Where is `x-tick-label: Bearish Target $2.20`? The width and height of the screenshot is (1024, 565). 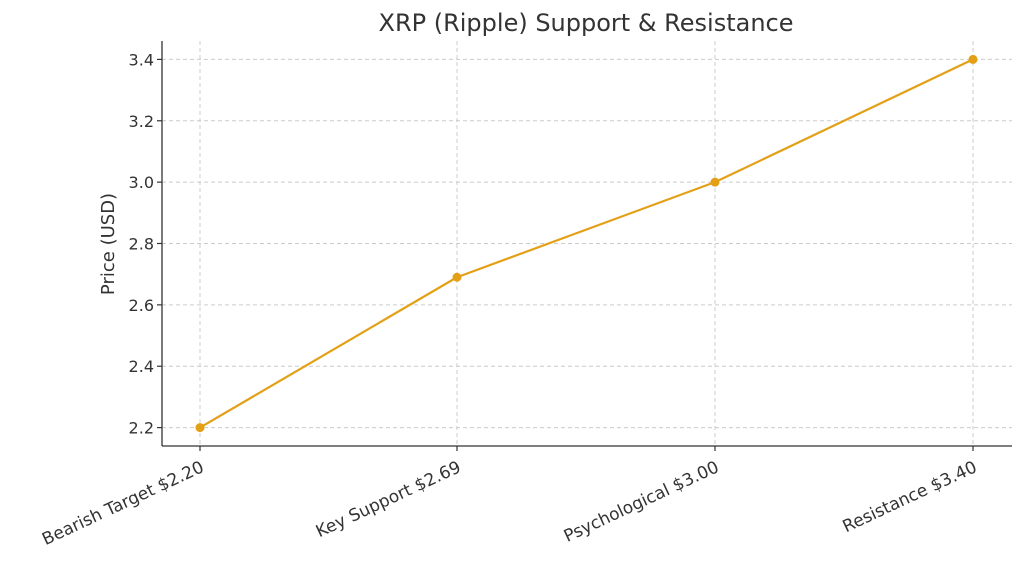 x-tick-label: Bearish Target $2.20 is located at coordinates (123, 503).